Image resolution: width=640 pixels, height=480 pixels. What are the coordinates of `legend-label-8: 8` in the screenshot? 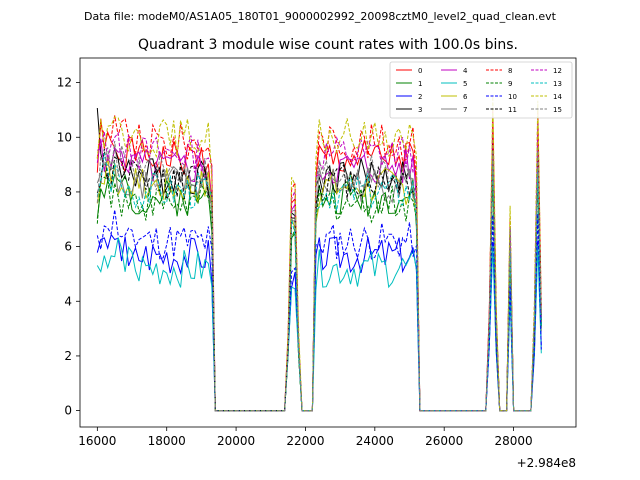 It's located at (510, 71).